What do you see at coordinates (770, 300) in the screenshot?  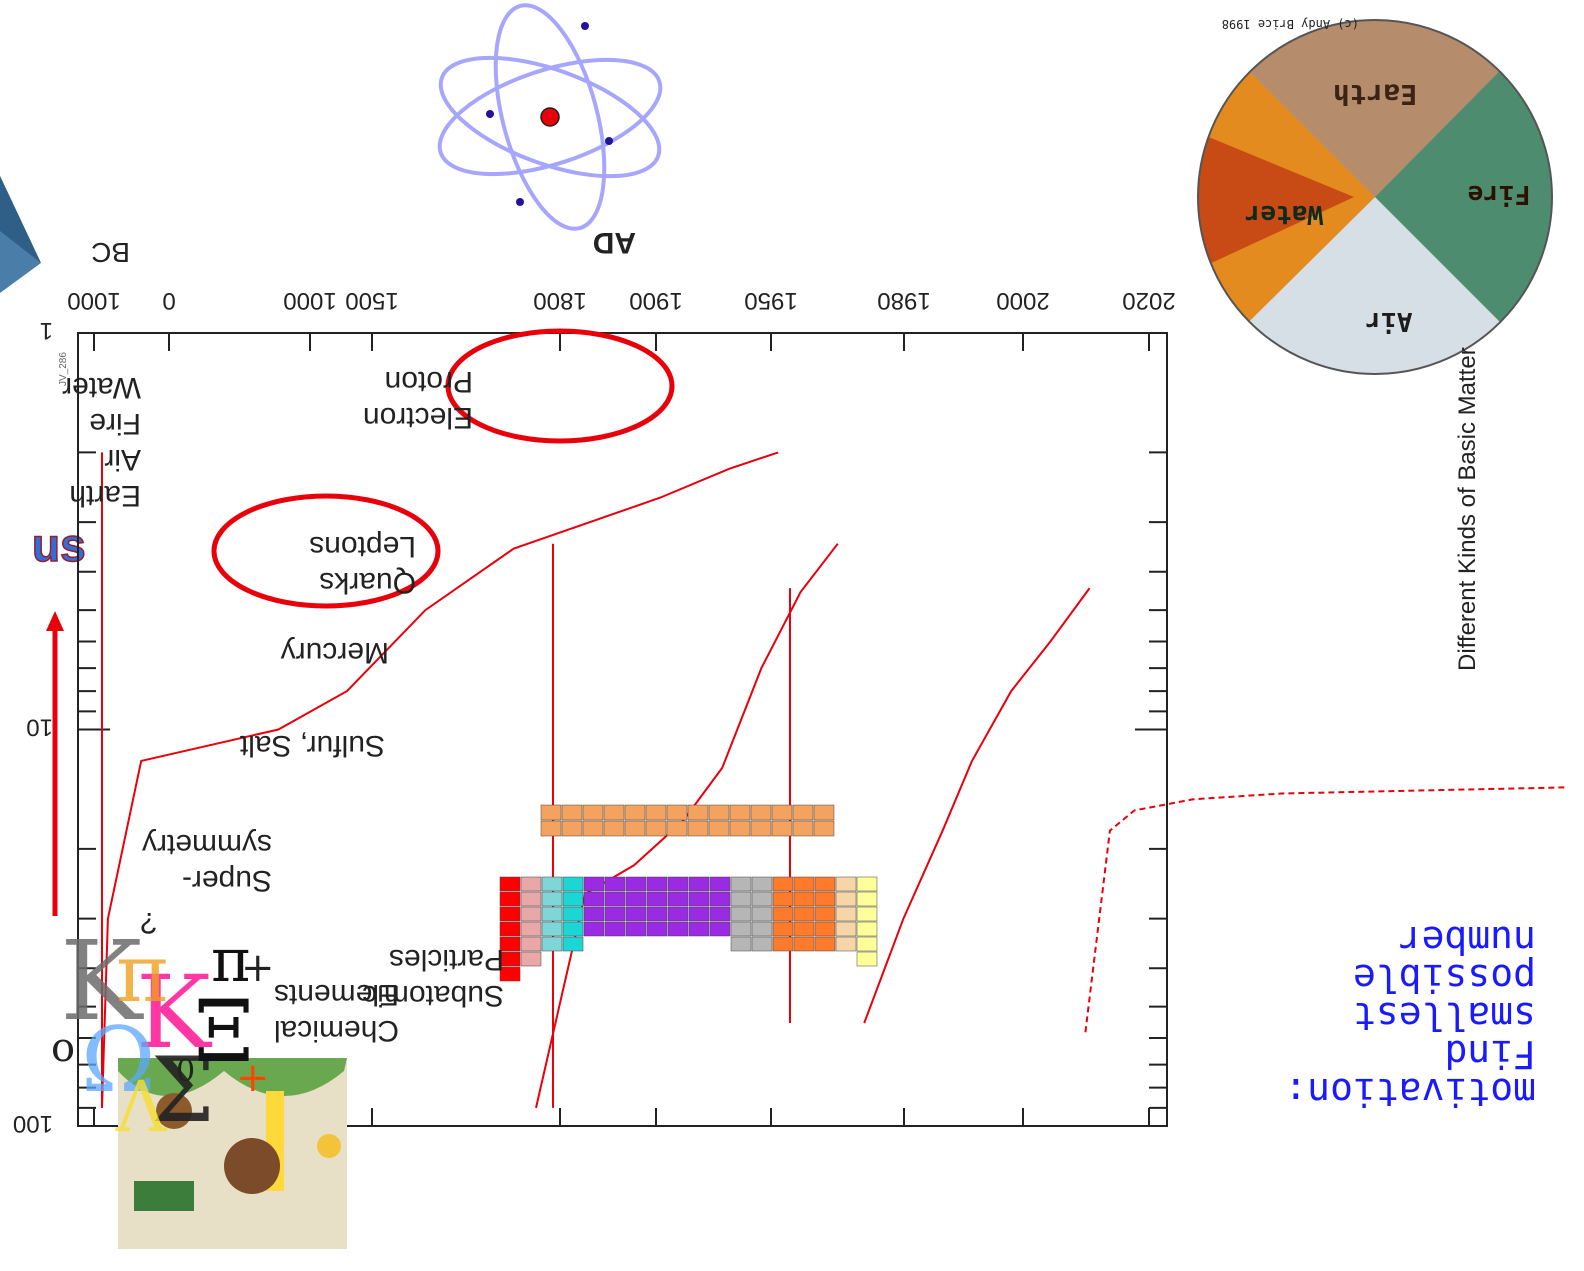 I see `x-tick-label: 1950` at bounding box center [770, 300].